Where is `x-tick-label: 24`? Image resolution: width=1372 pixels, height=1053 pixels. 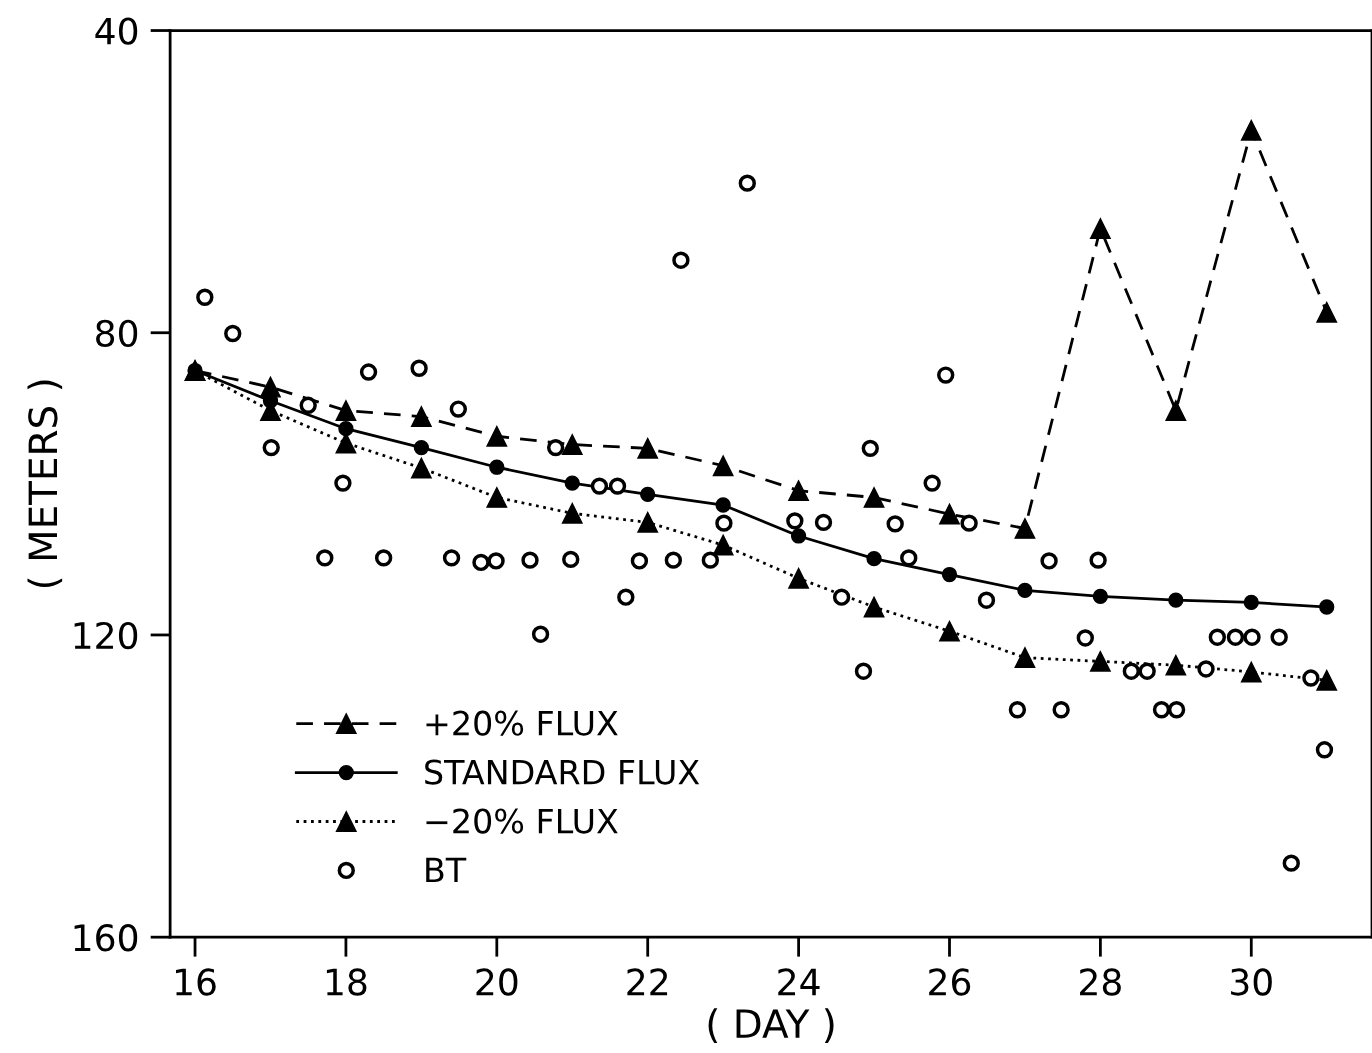
x-tick-label: 24 is located at coordinates (799, 982).